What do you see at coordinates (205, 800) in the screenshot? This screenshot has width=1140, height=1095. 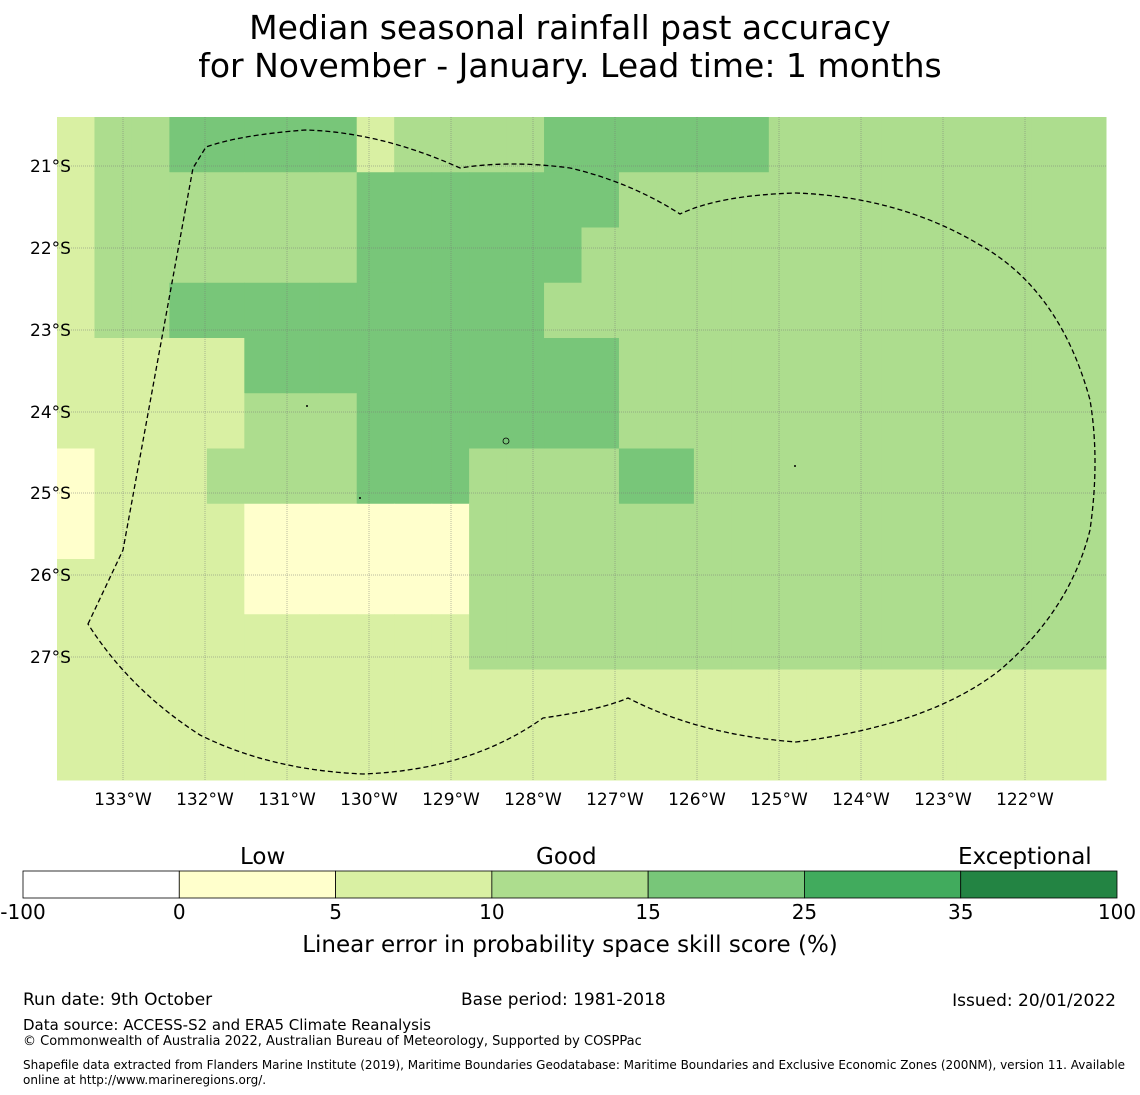 I see `longitude-label: 132°W` at bounding box center [205, 800].